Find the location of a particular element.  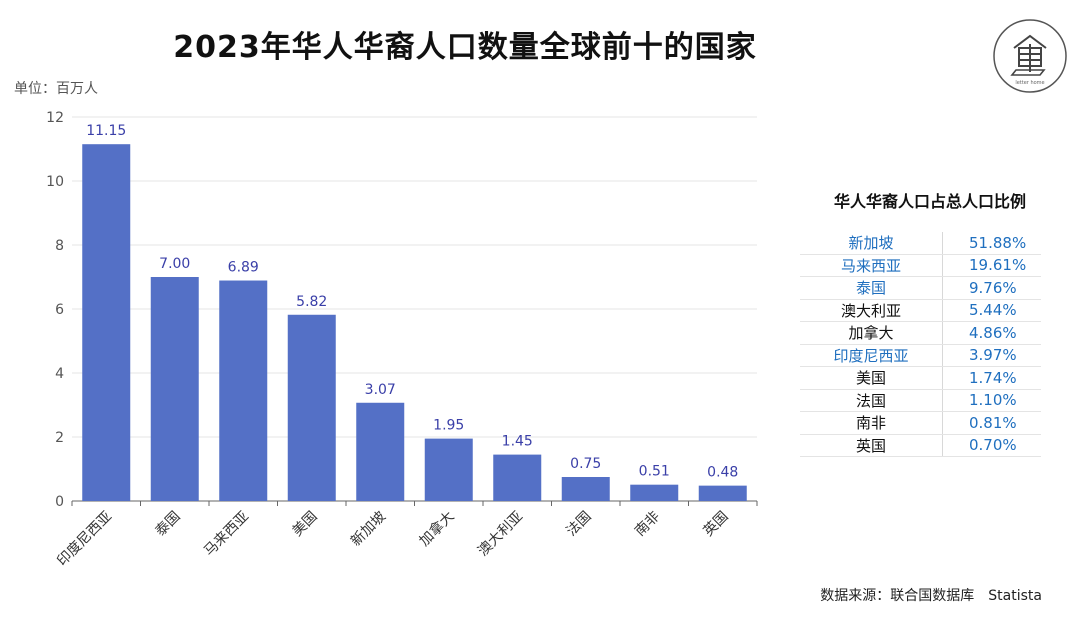

data-label: 1.45 is located at coordinates (517, 442).